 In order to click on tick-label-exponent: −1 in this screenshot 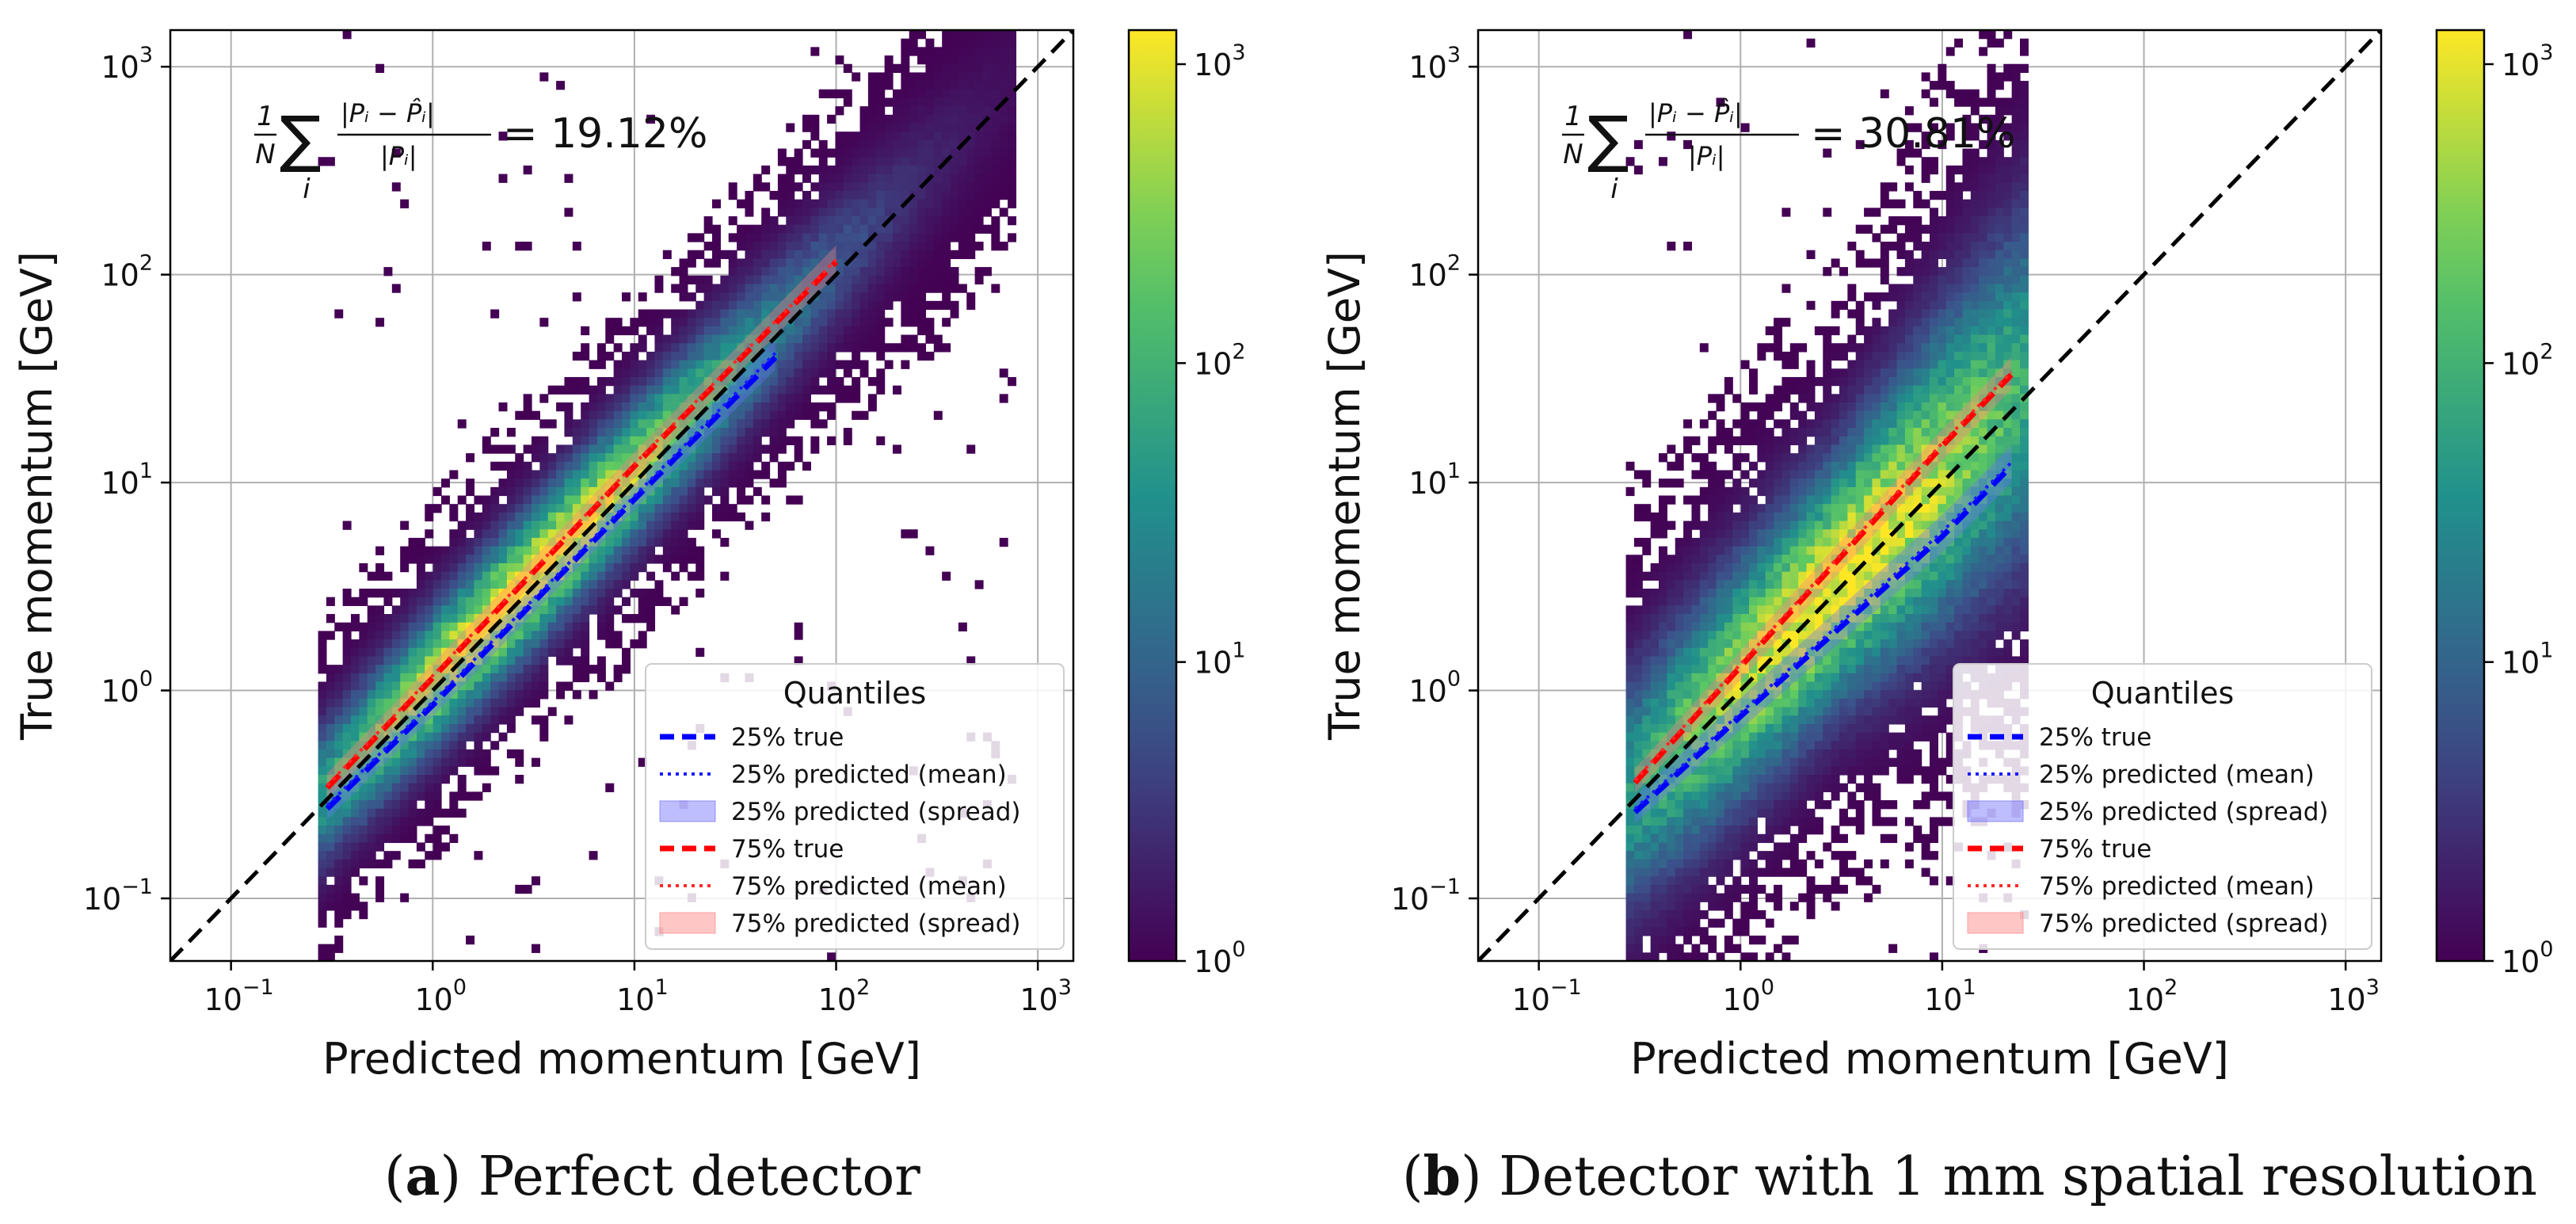, I will do `click(258, 987)`.